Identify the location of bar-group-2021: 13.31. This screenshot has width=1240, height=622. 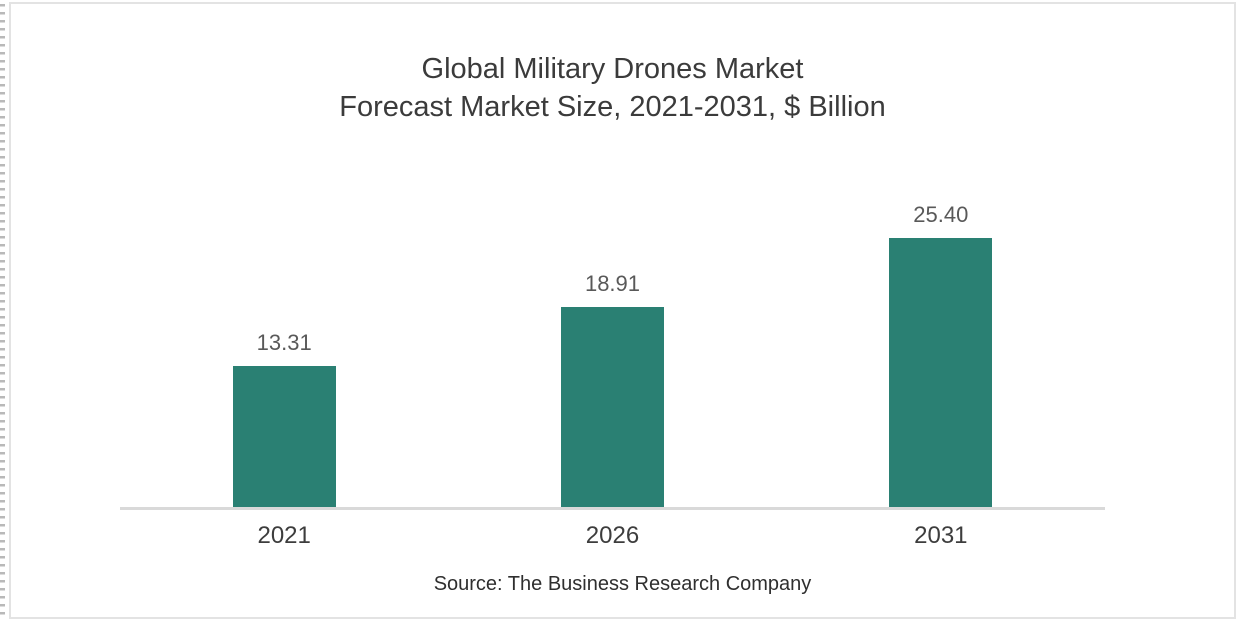
(284, 336).